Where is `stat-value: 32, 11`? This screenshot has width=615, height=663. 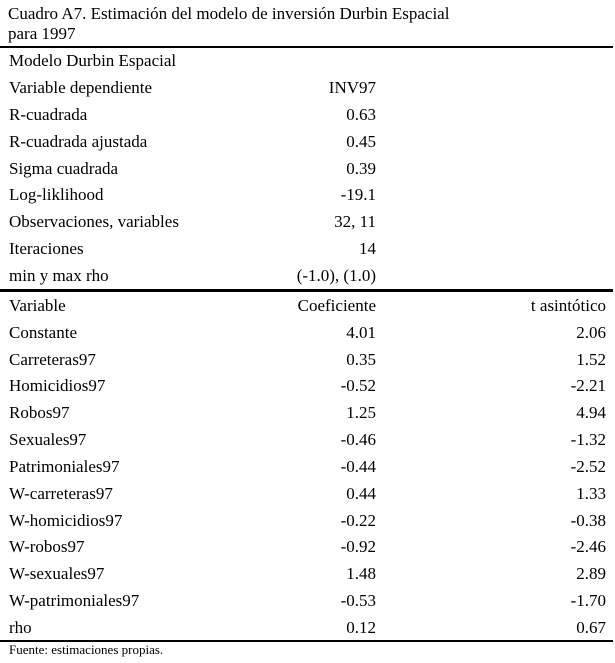
stat-value: 32, 11 is located at coordinates (355, 221).